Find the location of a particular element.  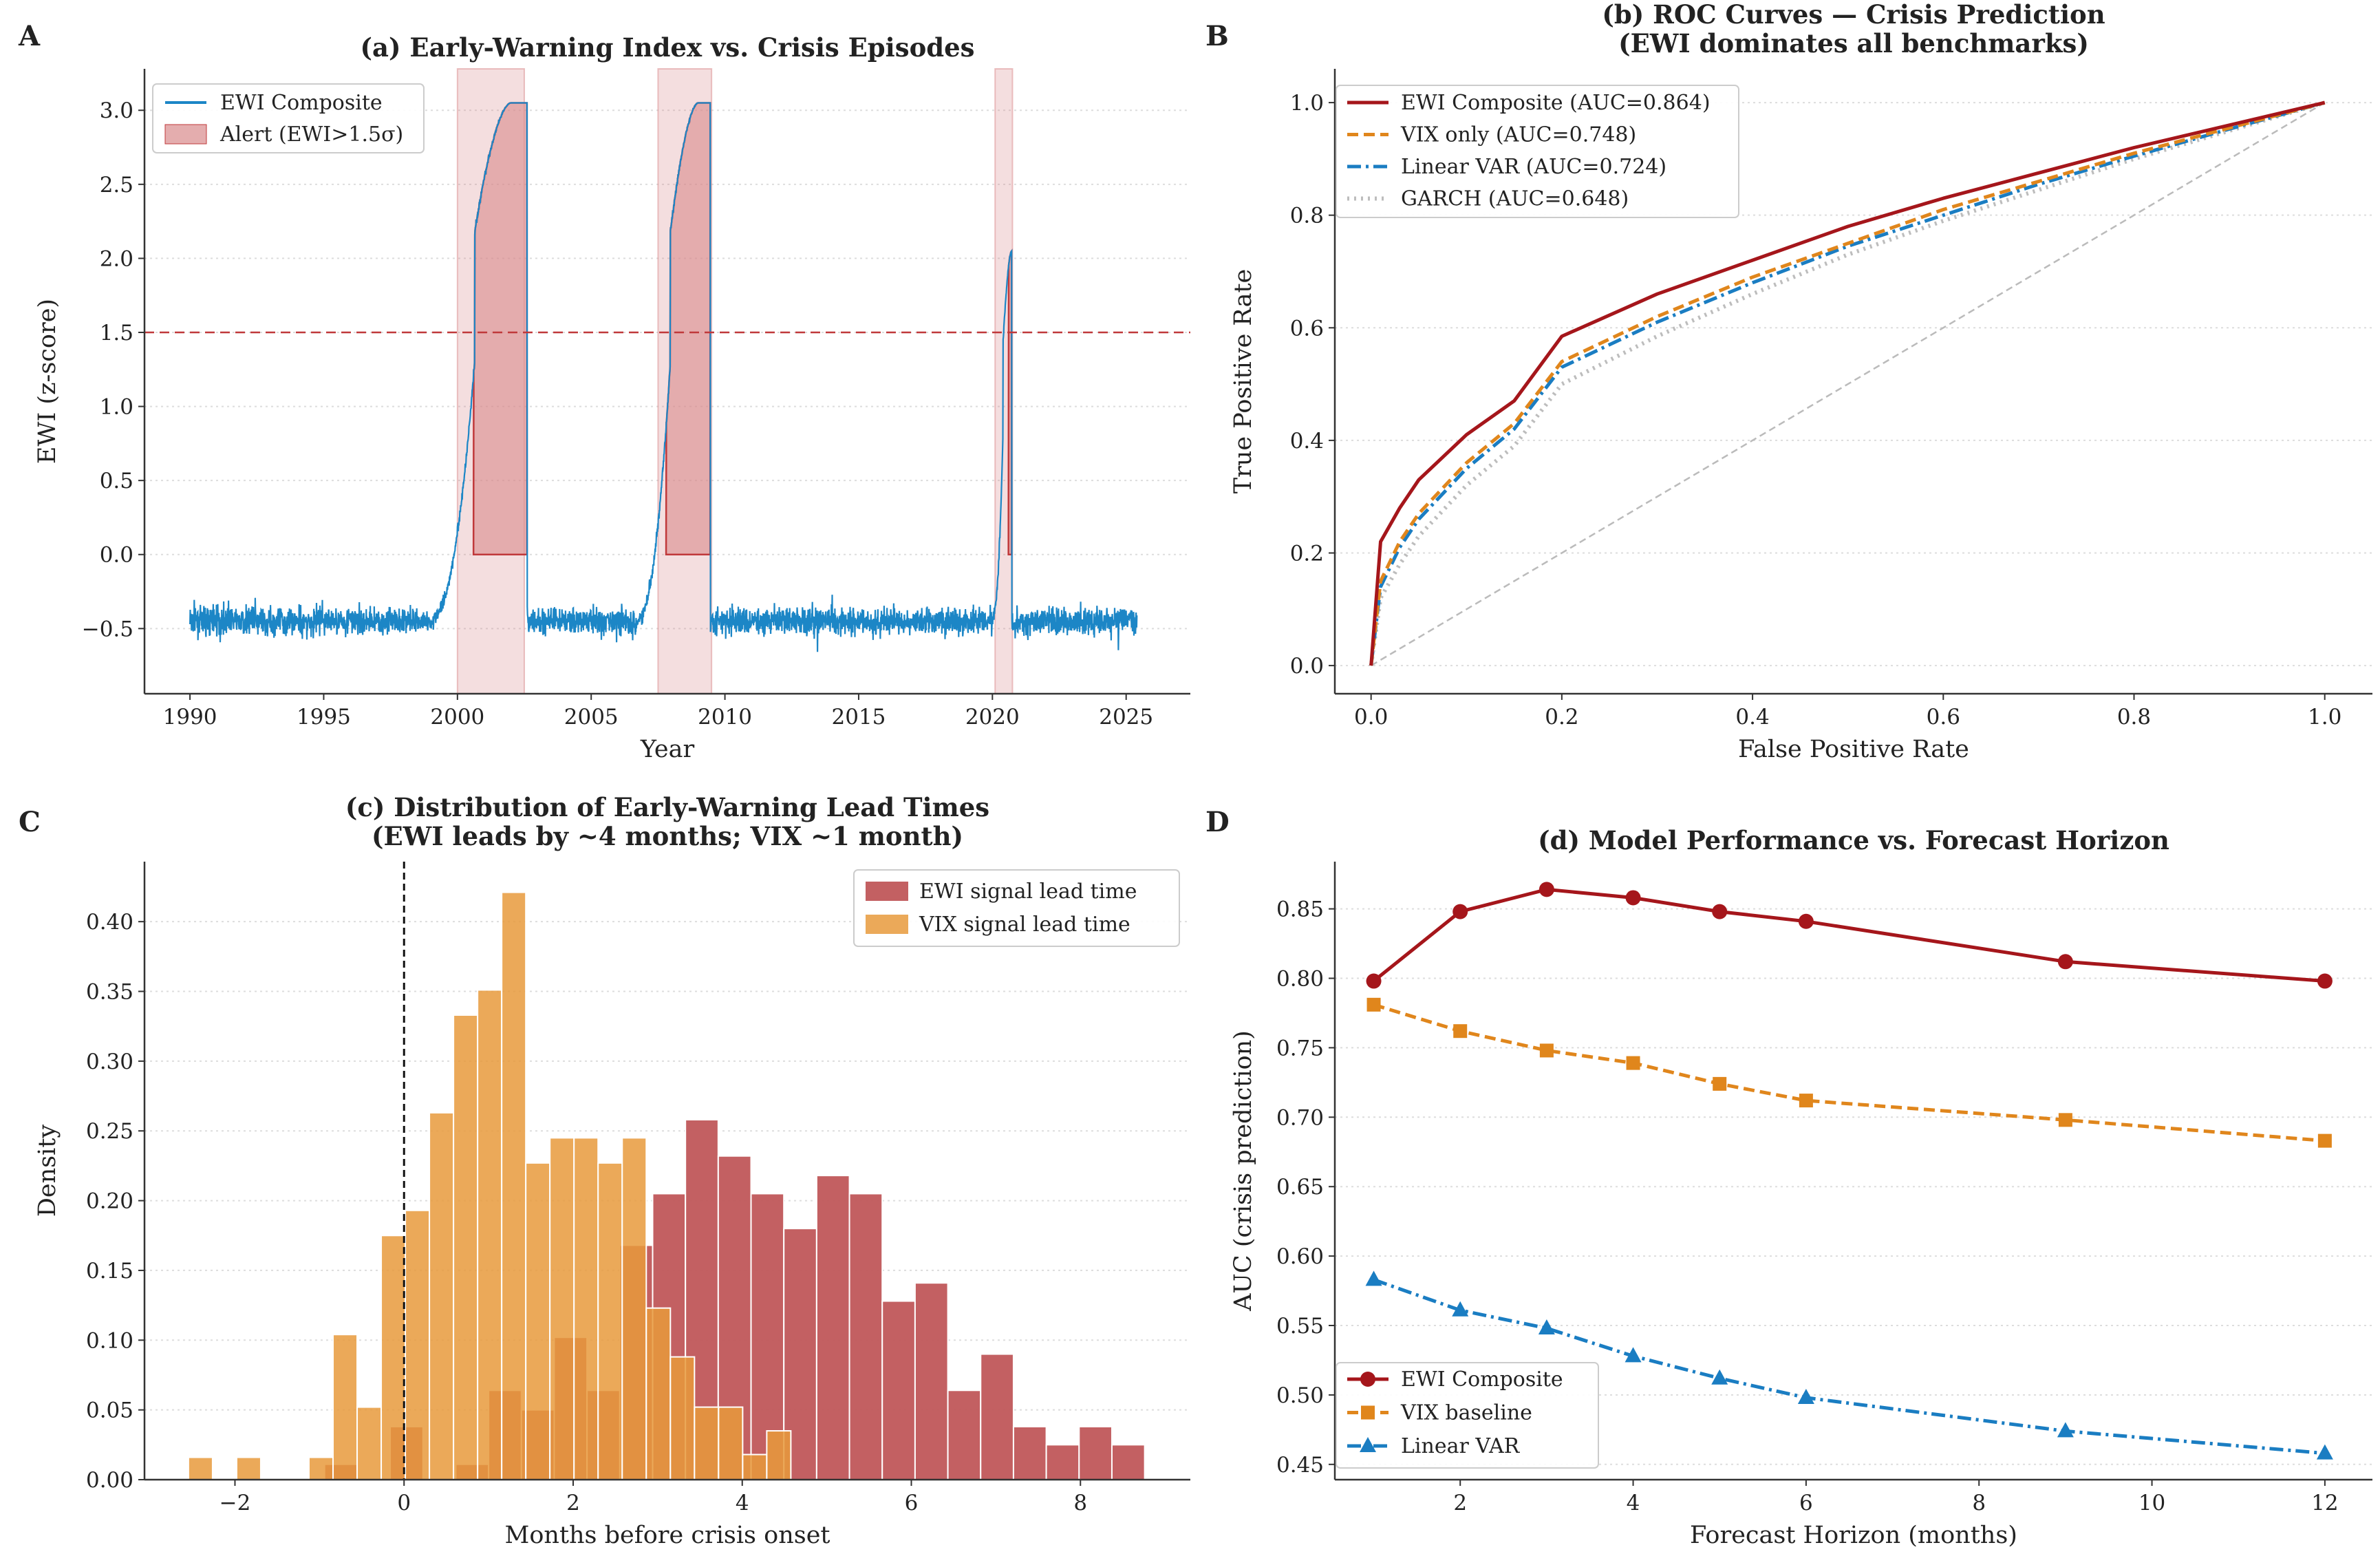

panel-label: B is located at coordinates (1217, 36).